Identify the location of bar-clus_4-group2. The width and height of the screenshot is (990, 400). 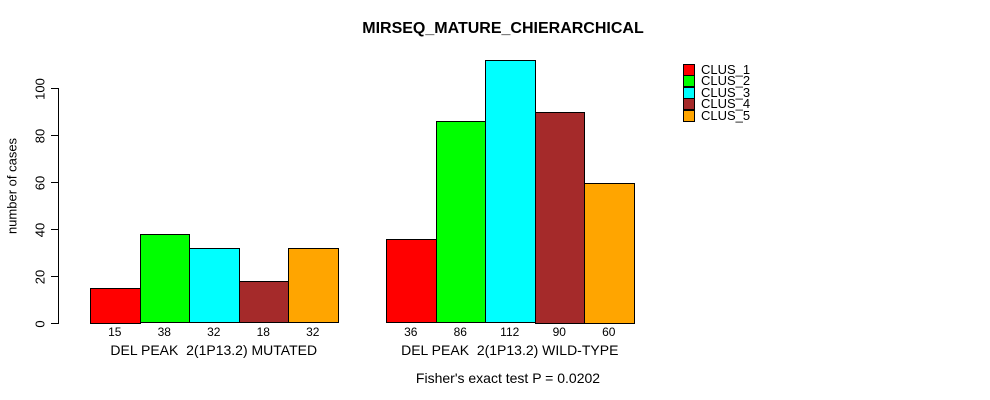
(559, 218).